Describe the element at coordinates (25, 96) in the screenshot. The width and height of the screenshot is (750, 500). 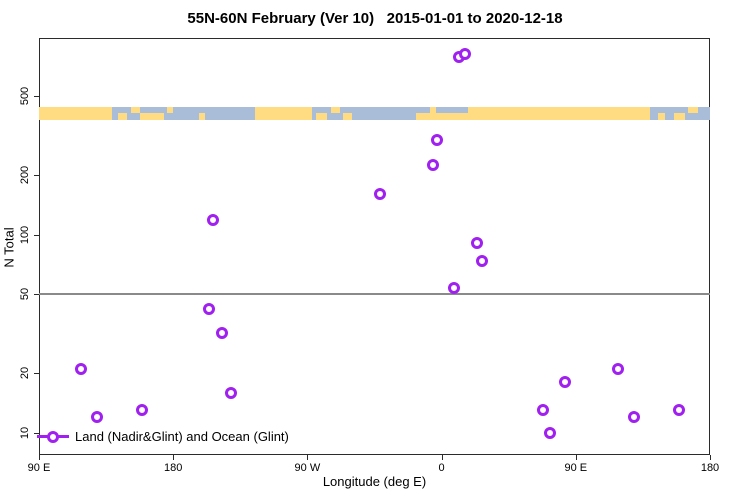
I see `y-tick-label: 500` at that location.